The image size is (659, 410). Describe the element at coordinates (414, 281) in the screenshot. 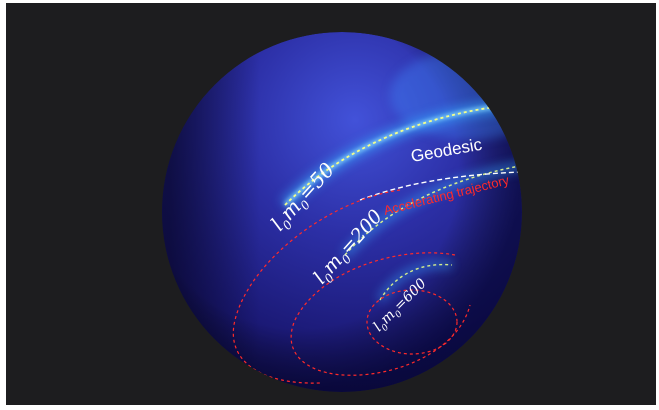

I see `beam-l600` at that location.